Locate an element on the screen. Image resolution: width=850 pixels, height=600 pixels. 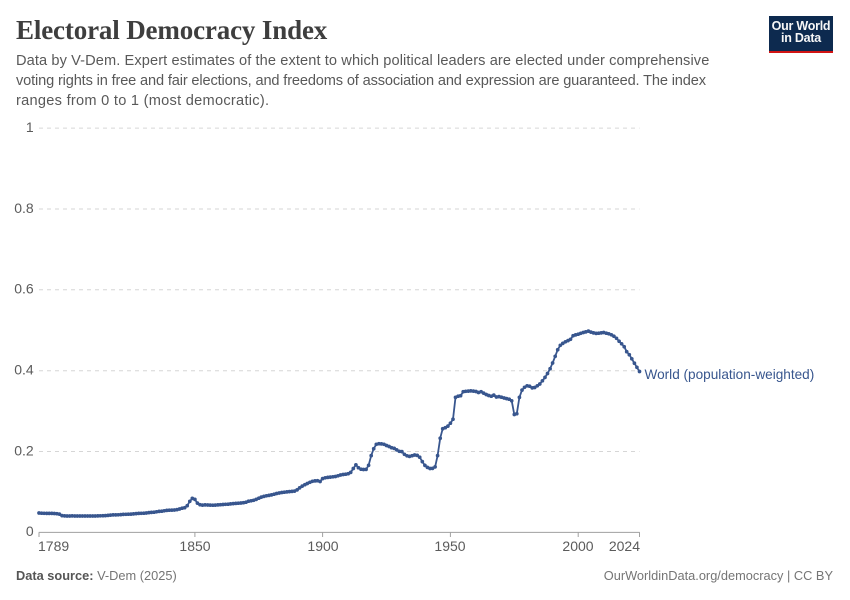
svg-text: 1850 is located at coordinates (194, 546).